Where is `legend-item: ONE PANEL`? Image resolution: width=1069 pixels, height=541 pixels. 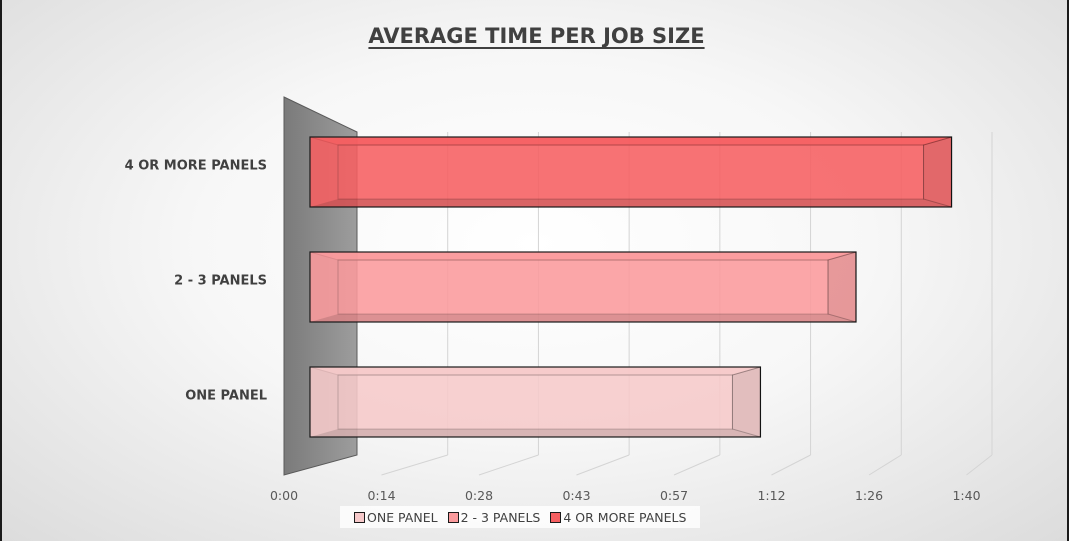
legend-item: ONE PANEL is located at coordinates (396, 517).